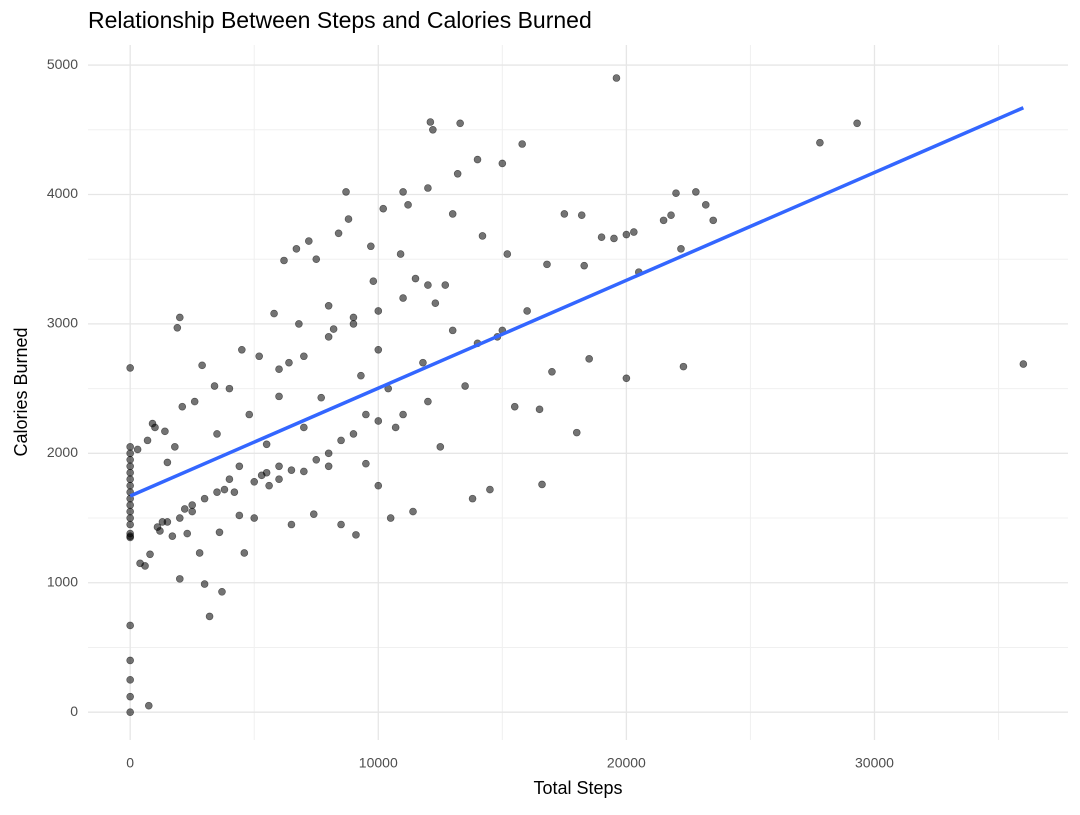  Describe the element at coordinates (62, 452) in the screenshot. I see `y-tick-label: 2000` at that location.